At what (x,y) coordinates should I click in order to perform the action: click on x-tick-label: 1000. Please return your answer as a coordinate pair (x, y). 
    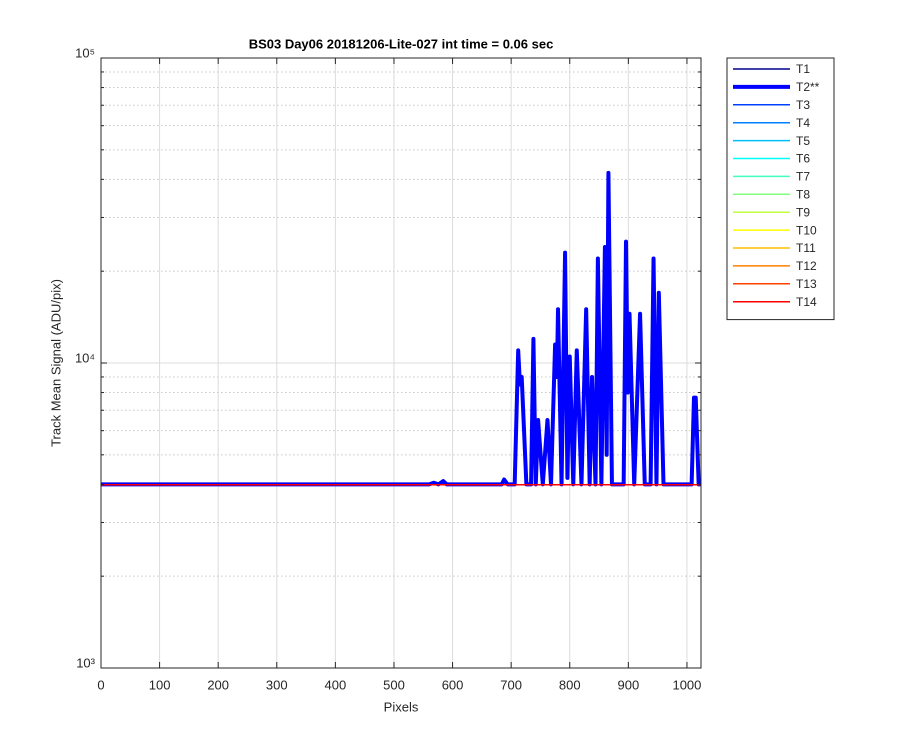
    Looking at the image, I should click on (686, 684).